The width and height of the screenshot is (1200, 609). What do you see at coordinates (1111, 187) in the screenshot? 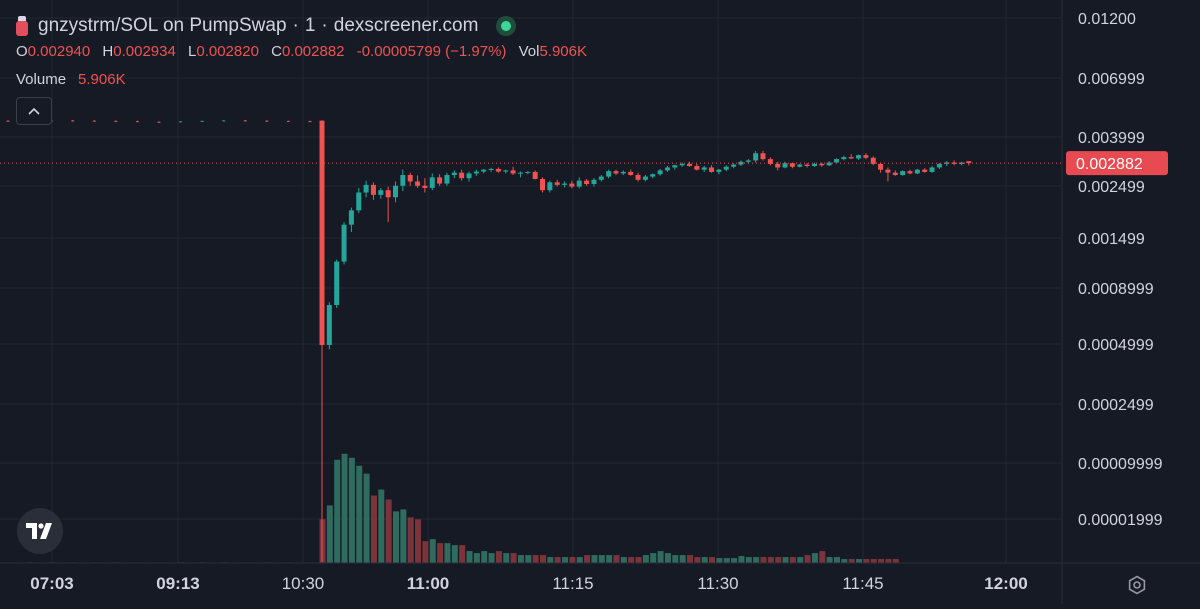
I see `y-tick-label: 0.002499` at bounding box center [1111, 187].